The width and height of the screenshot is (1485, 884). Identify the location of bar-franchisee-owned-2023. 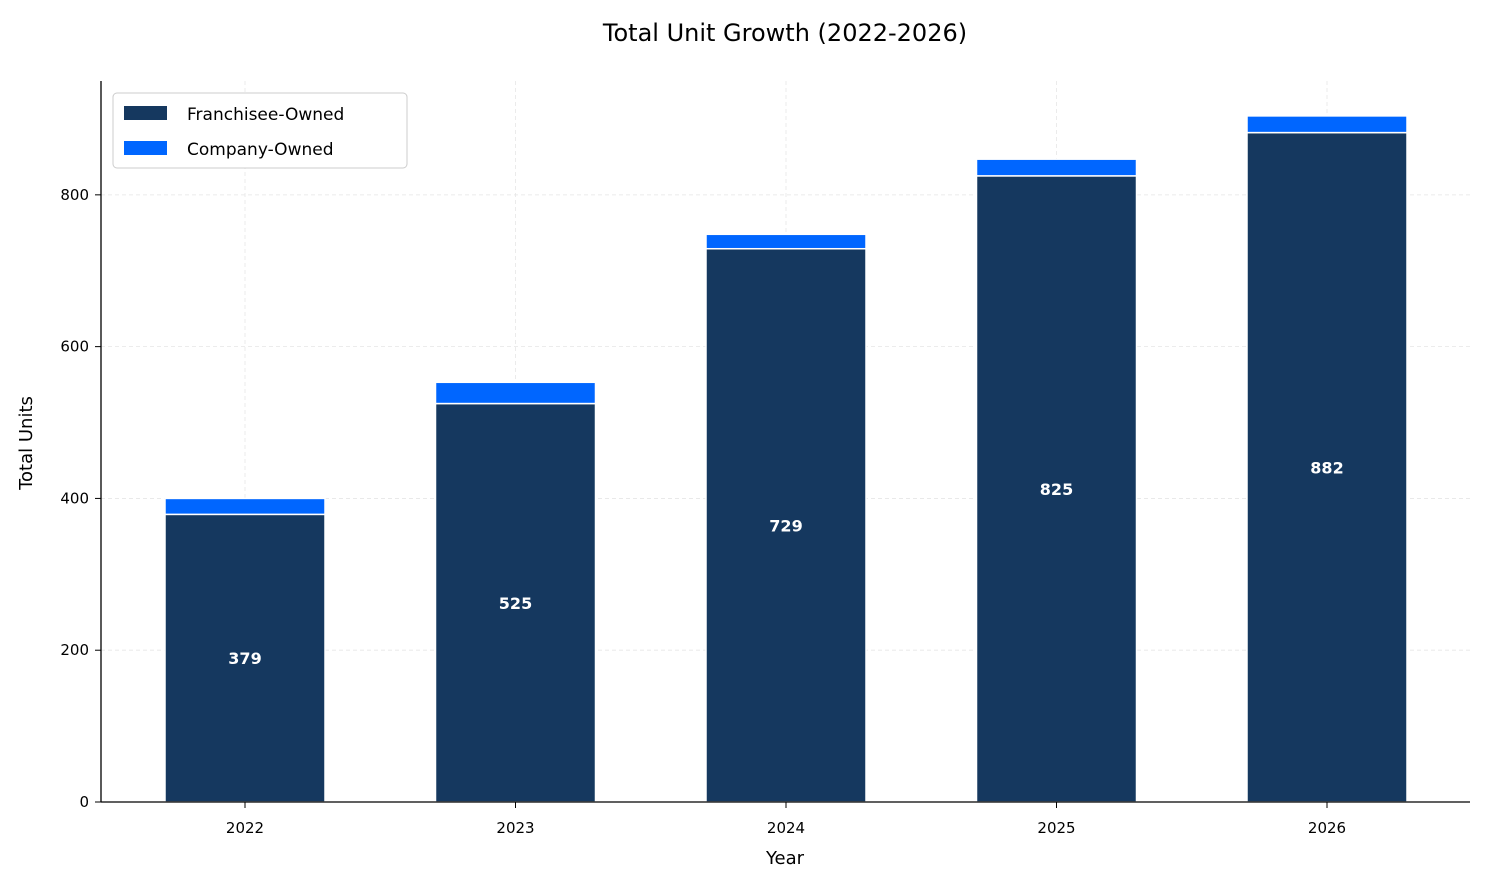
(515, 602).